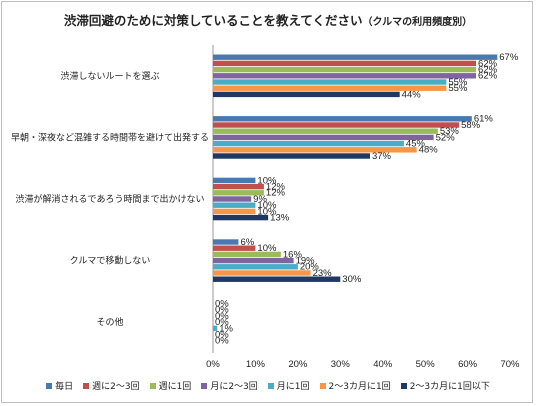 The image size is (536, 406). Describe the element at coordinates (293, 254) in the screenshot. I see `data-label: 16%` at that location.